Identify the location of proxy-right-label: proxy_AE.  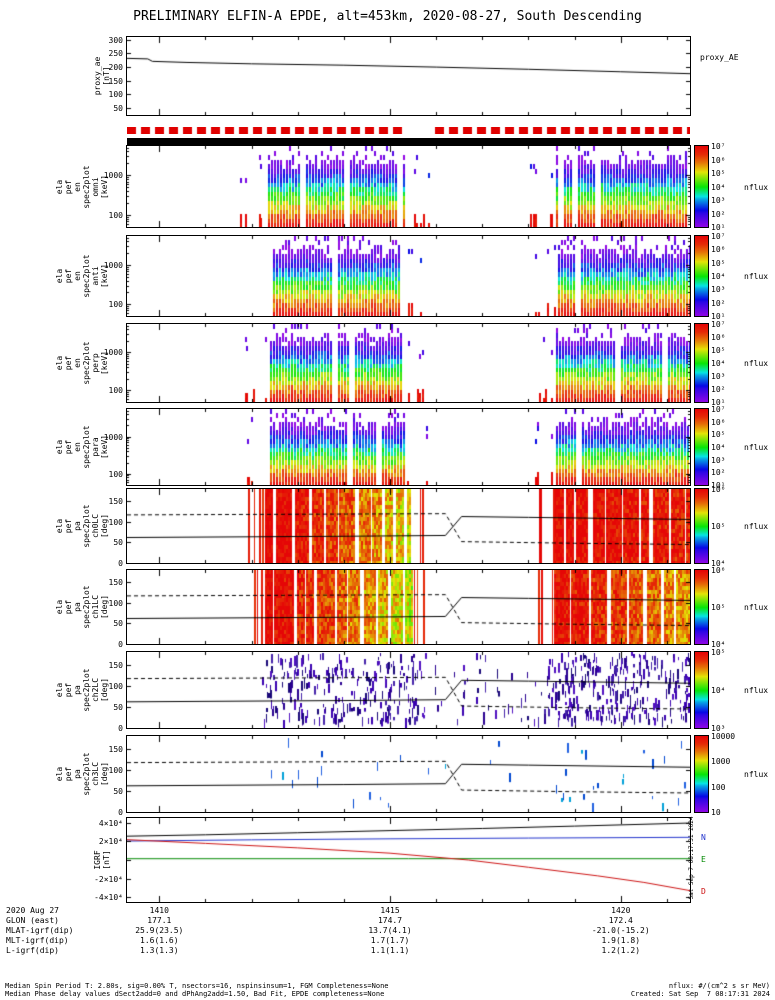
(719, 57).